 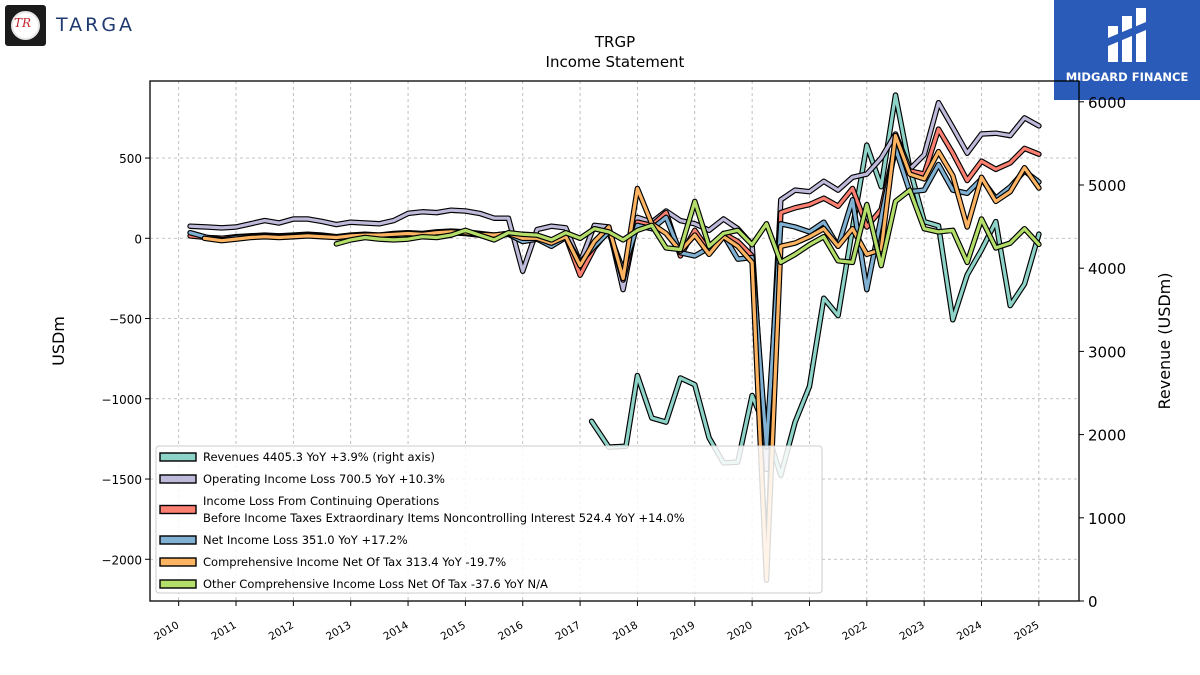 I want to click on x-tick-label: 2025, so click(x=1026, y=631).